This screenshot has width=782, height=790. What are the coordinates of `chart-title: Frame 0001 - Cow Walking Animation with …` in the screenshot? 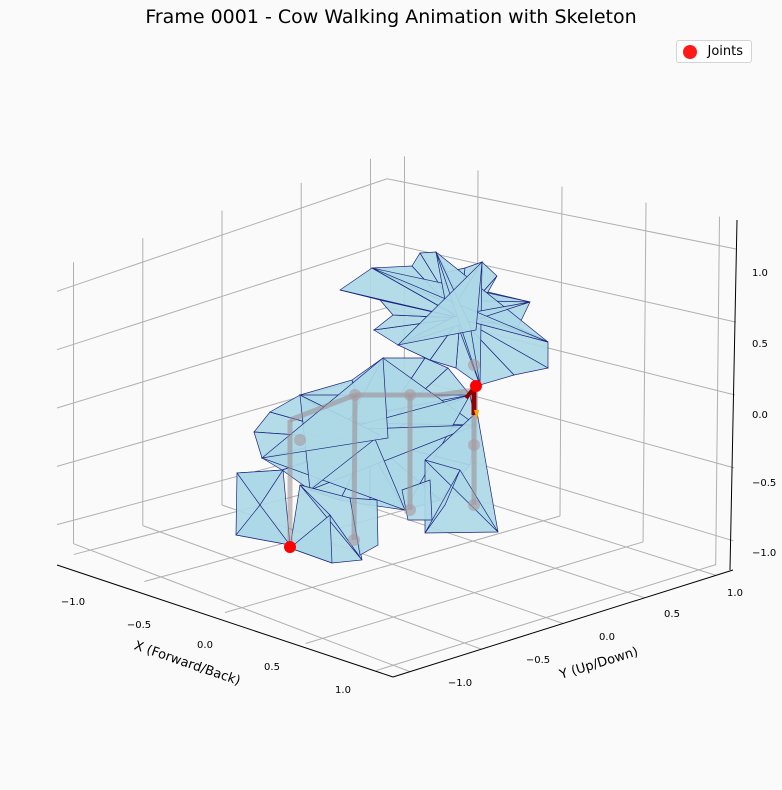 It's located at (391, 17).